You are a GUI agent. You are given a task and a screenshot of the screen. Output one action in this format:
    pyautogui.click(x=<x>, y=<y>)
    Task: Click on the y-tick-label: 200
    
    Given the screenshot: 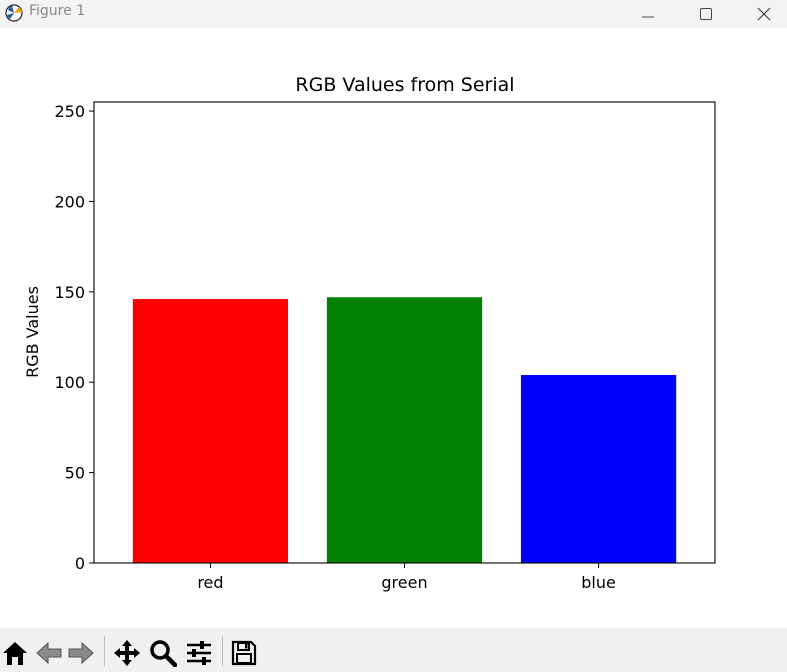 What is the action you would take?
    pyautogui.click(x=69, y=201)
    